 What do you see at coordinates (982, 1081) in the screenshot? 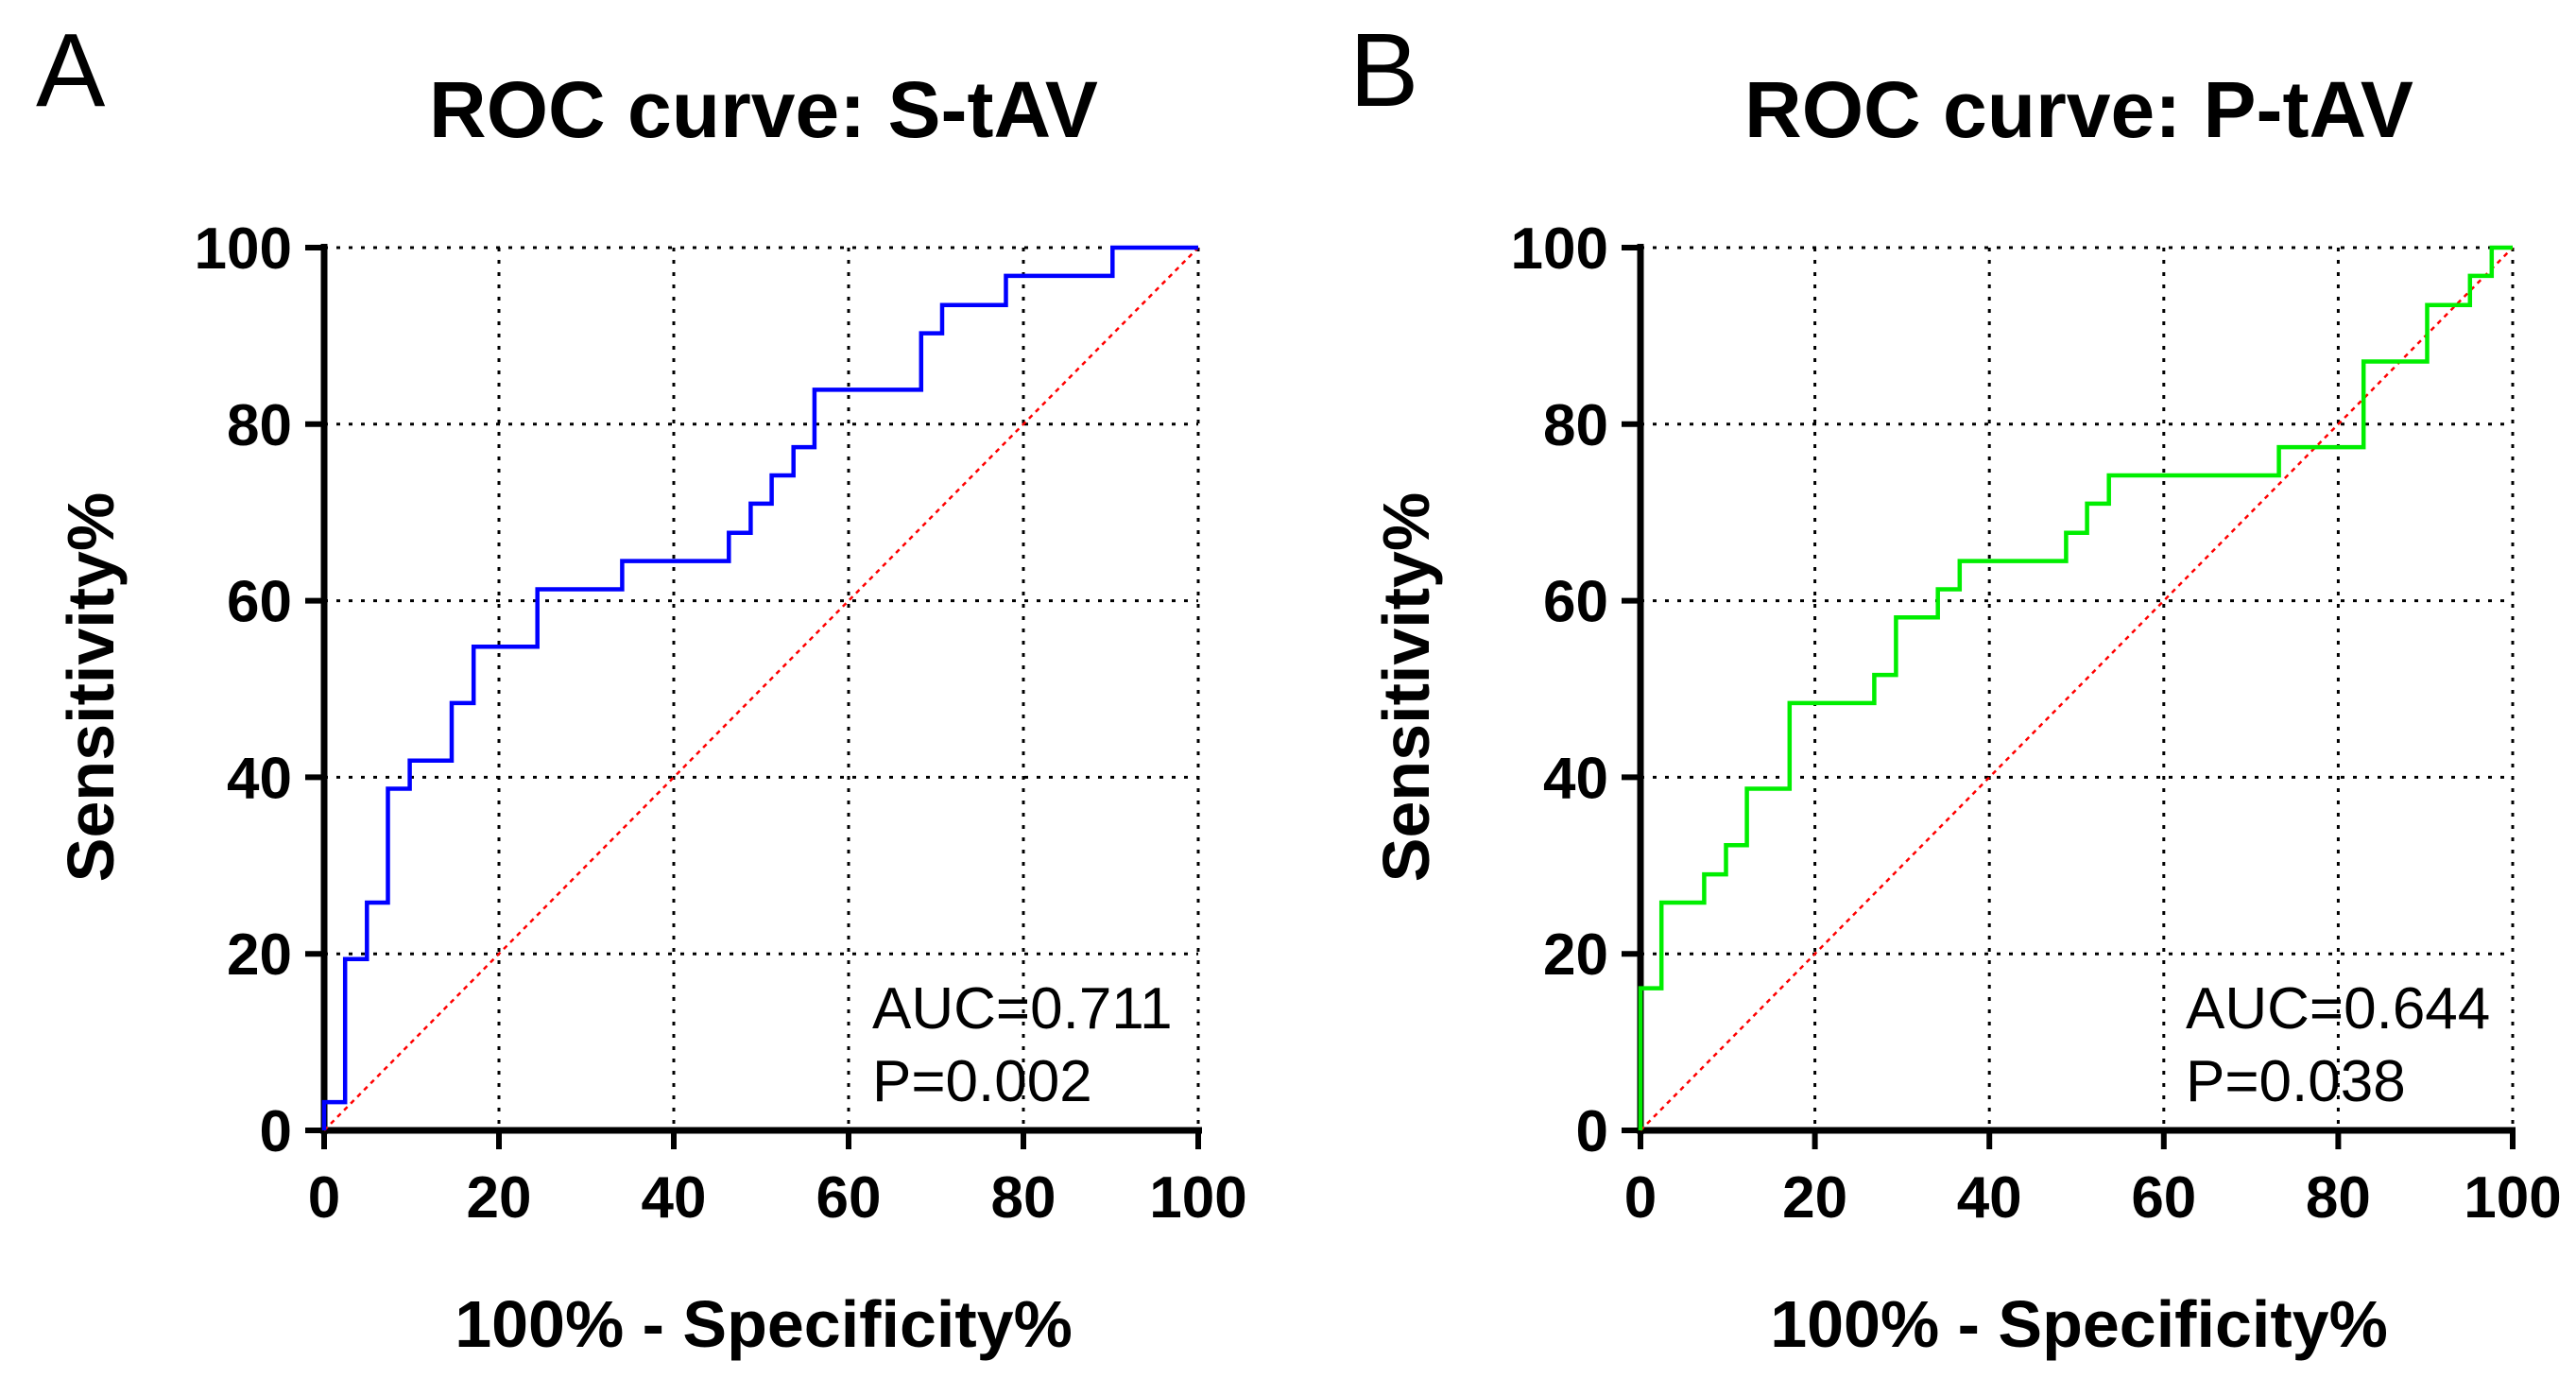
I see `p-value-annotation: P=0.002` at bounding box center [982, 1081].